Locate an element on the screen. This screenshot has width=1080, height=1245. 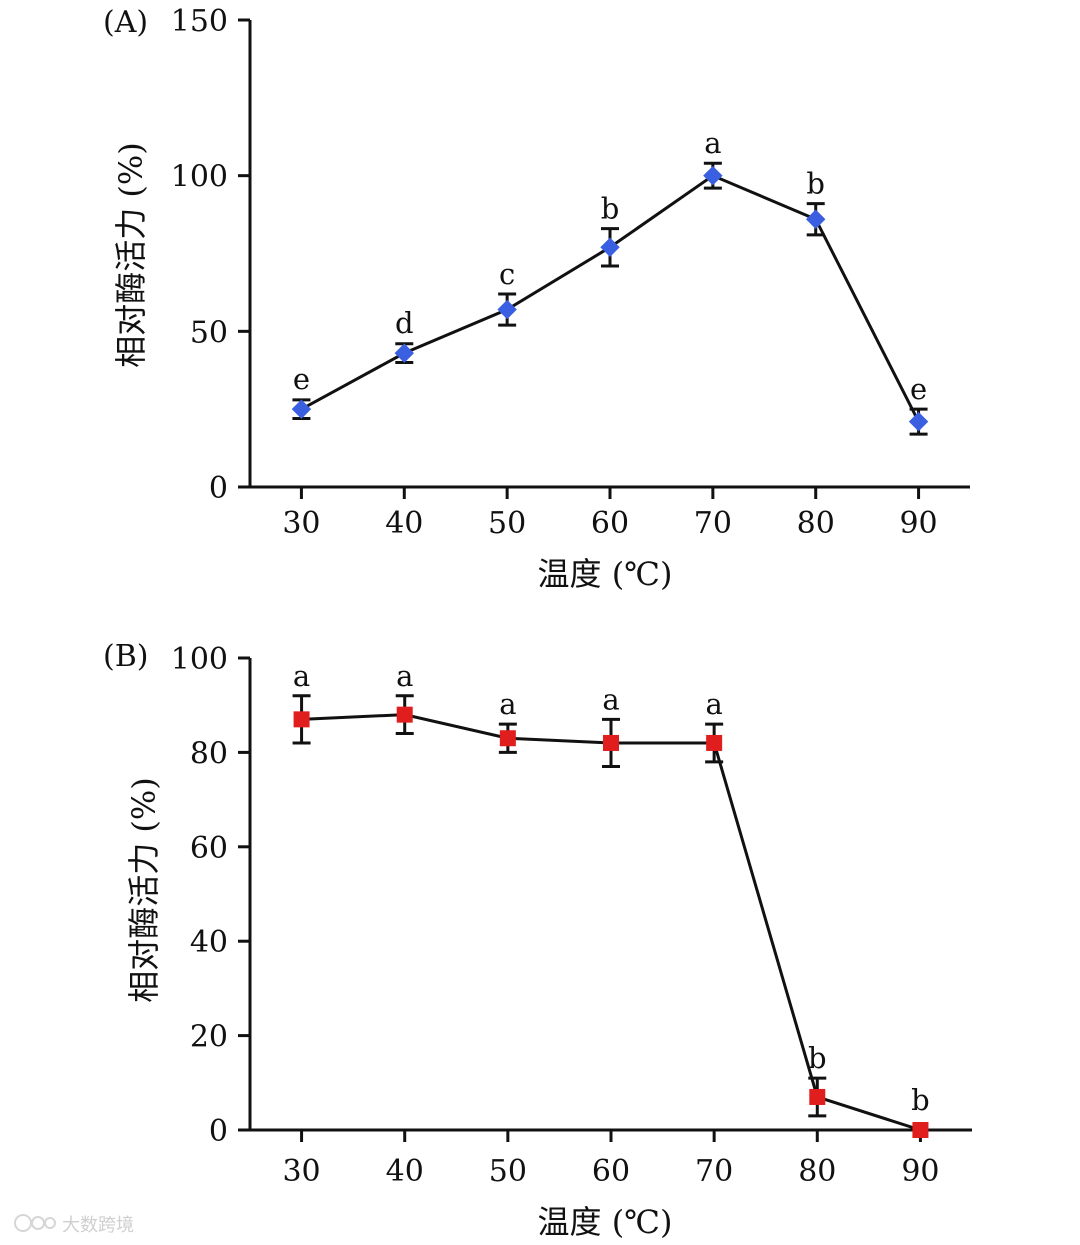
panel-b-y-tick-label: 100 is located at coordinates (199, 659).